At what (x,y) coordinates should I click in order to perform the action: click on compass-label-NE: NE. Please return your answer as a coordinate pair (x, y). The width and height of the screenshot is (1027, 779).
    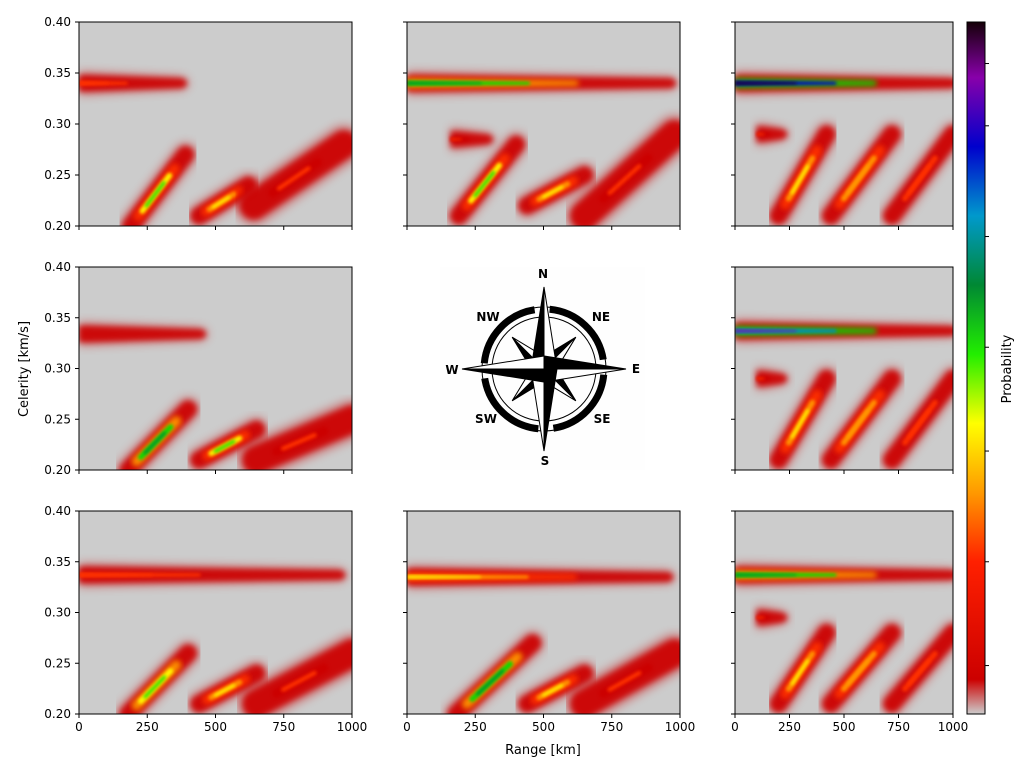
    Looking at the image, I should click on (601, 317).